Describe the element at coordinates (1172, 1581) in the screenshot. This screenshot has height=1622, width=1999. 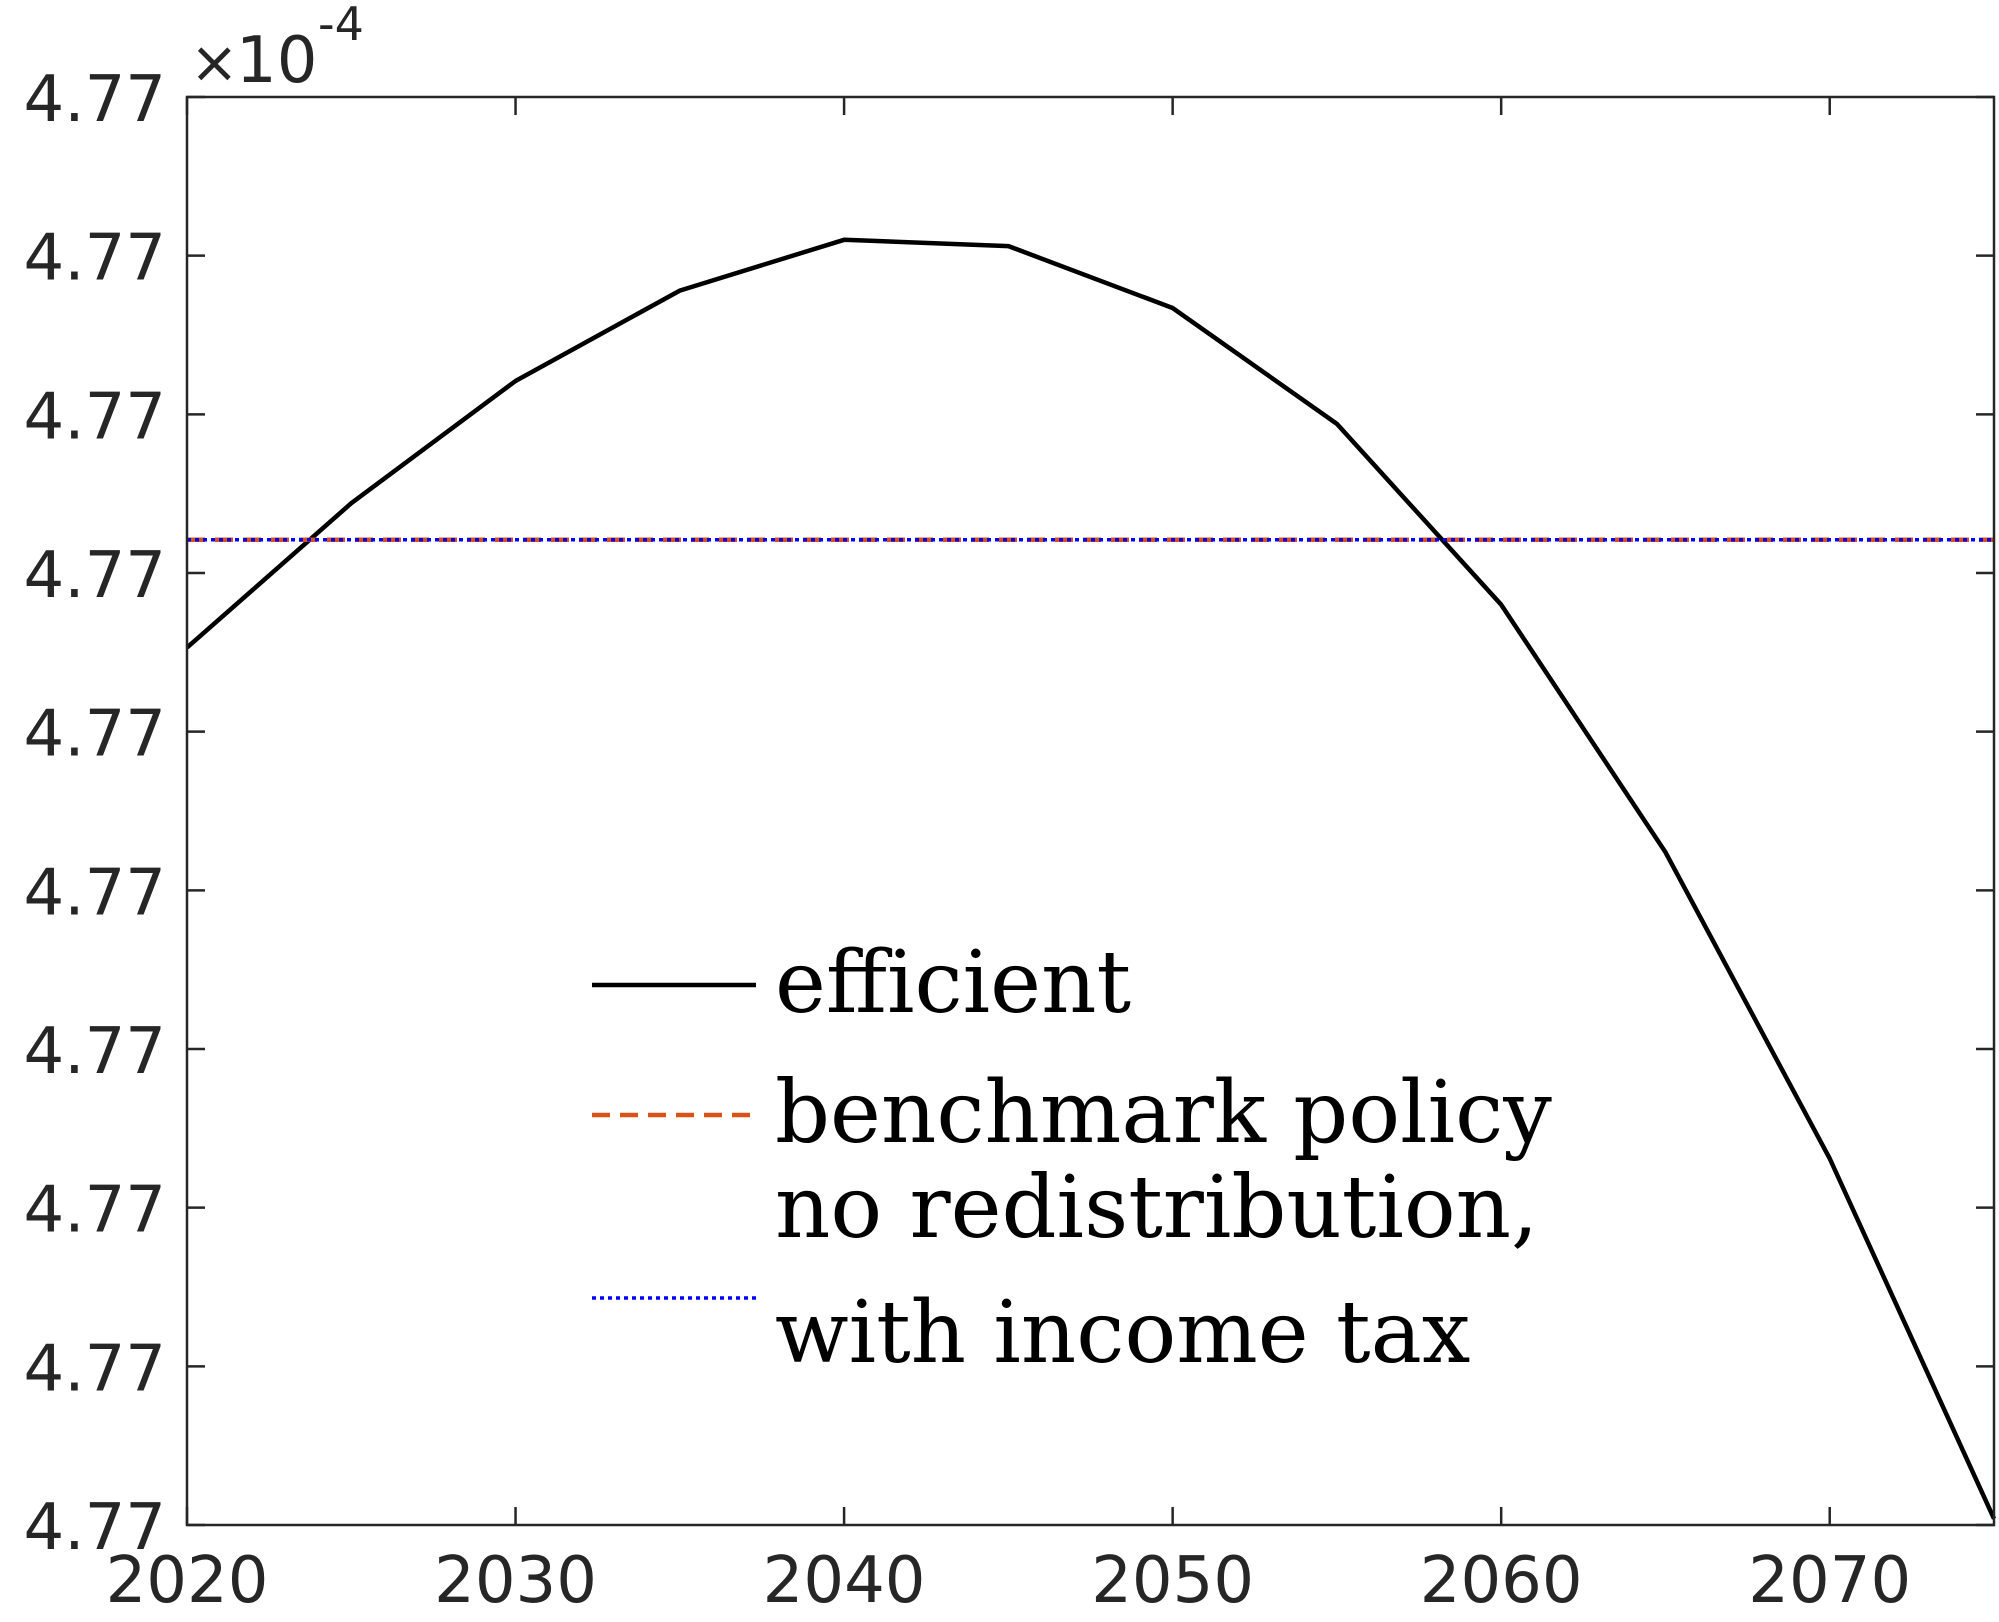
I see `x-tick-label: 2050` at that location.